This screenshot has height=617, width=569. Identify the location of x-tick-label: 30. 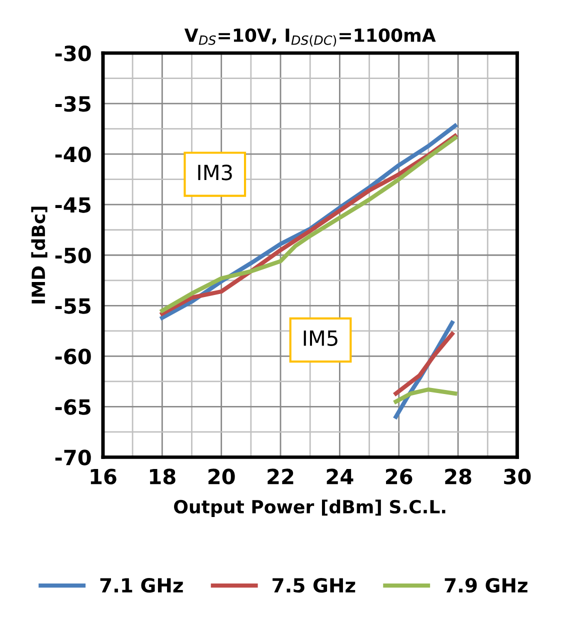
(517, 476).